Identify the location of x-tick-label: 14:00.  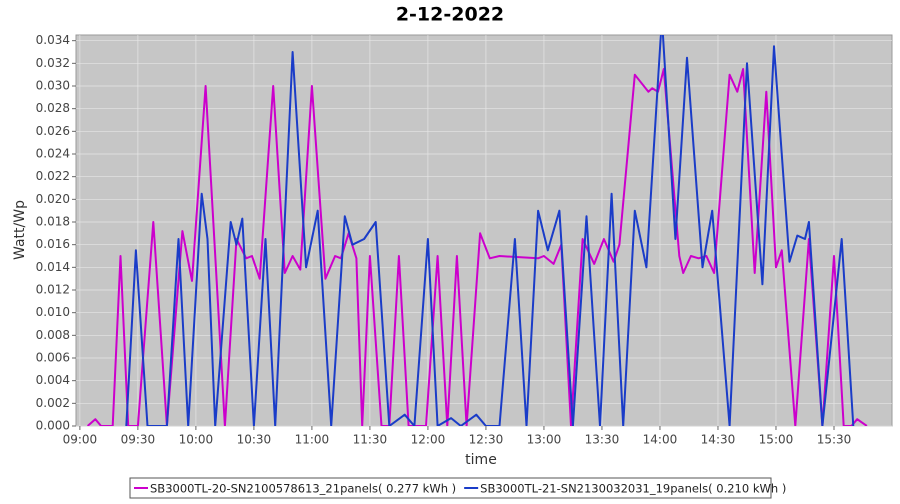
(660, 440).